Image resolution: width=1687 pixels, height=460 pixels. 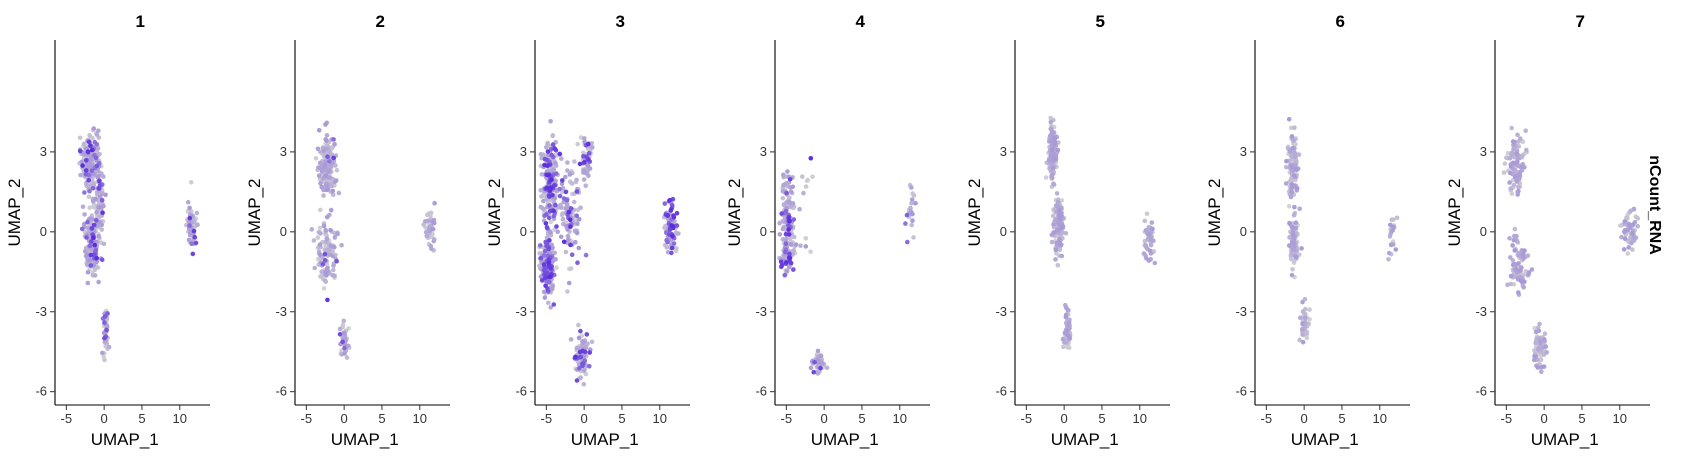 I want to click on x-tick-label: -5, so click(x=67, y=418).